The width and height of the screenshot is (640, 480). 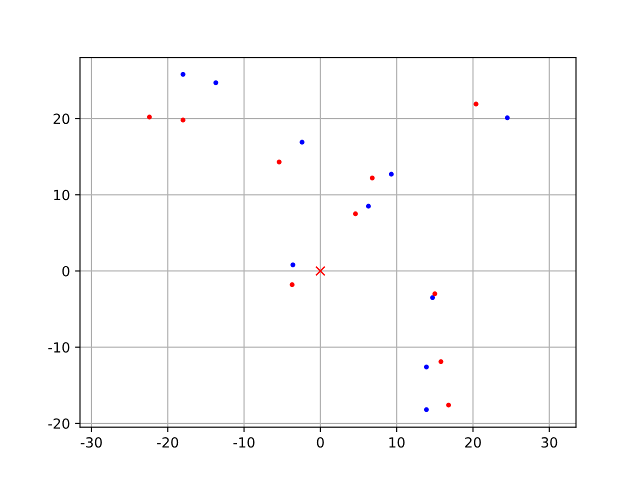 What do you see at coordinates (167, 442) in the screenshot?
I see `x-tick-label: -20` at bounding box center [167, 442].